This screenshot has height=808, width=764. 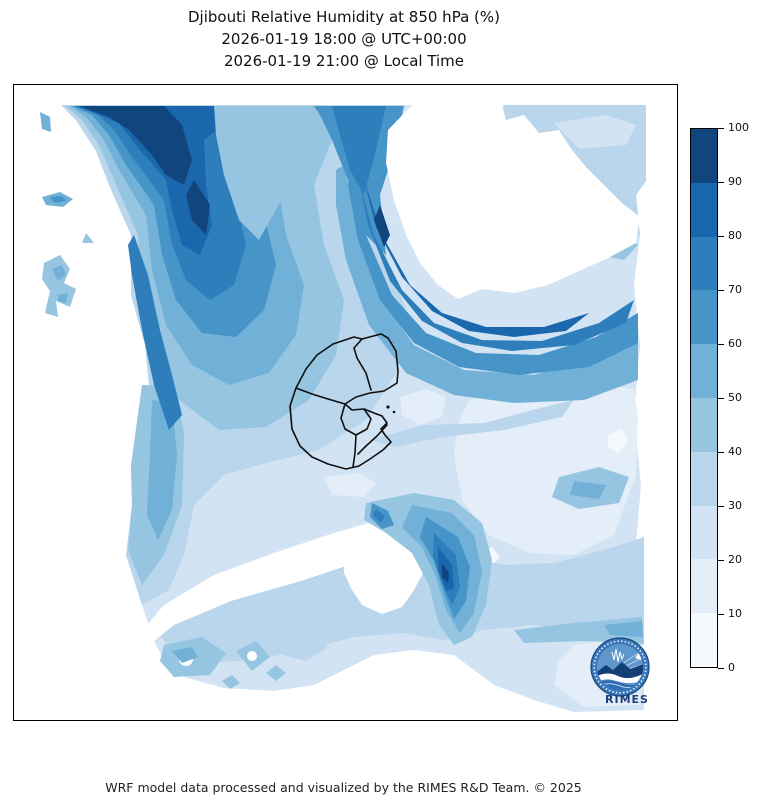 What do you see at coordinates (428, 569) in the screenshot?
I see `plume-south` at bounding box center [428, 569].